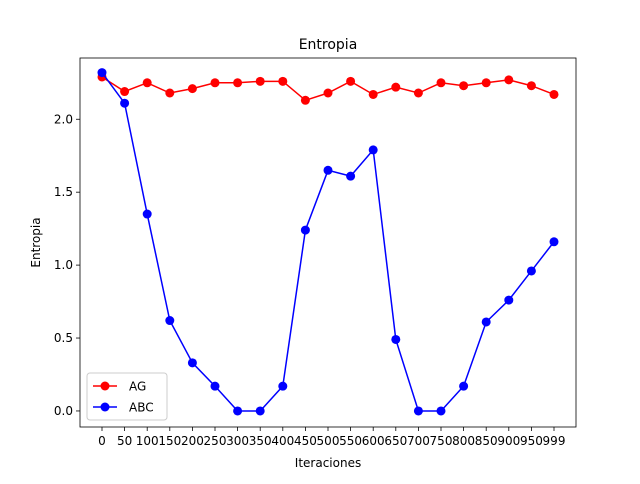 The image size is (640, 484). I want to click on y-tick-label: 2.0, so click(63, 119).